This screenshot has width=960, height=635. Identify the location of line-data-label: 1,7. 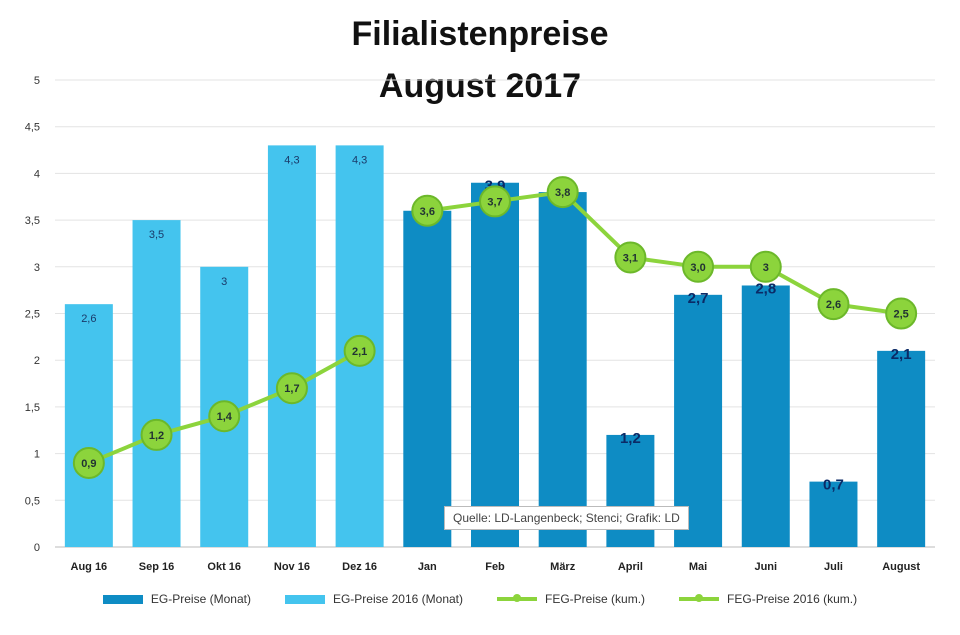
(291, 389).